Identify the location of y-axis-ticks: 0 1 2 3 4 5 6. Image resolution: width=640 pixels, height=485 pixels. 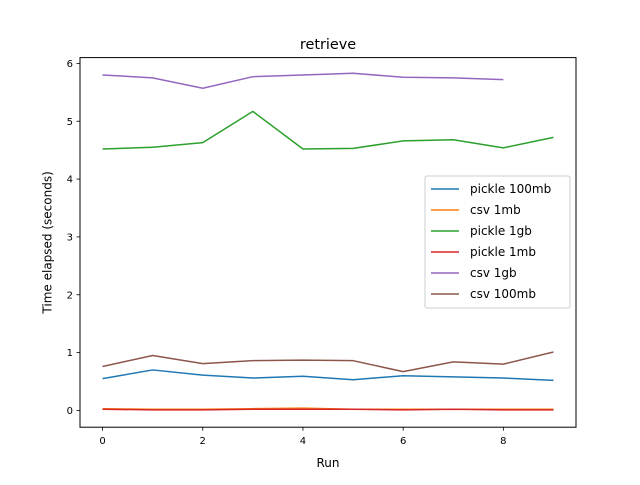
(73, 238).